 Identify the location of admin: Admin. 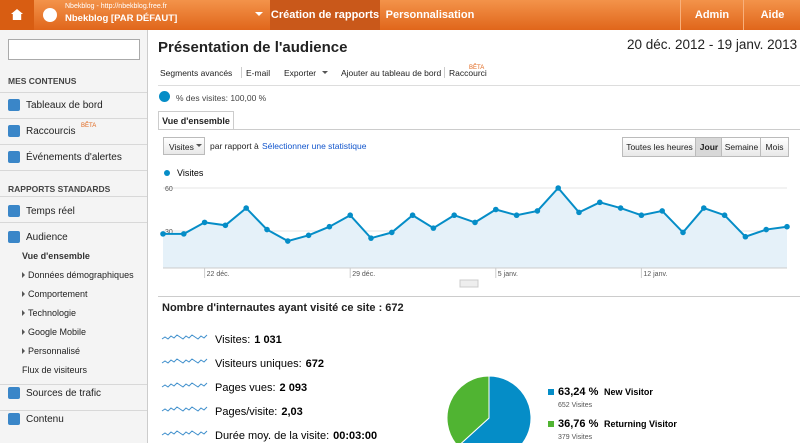
(711, 15).